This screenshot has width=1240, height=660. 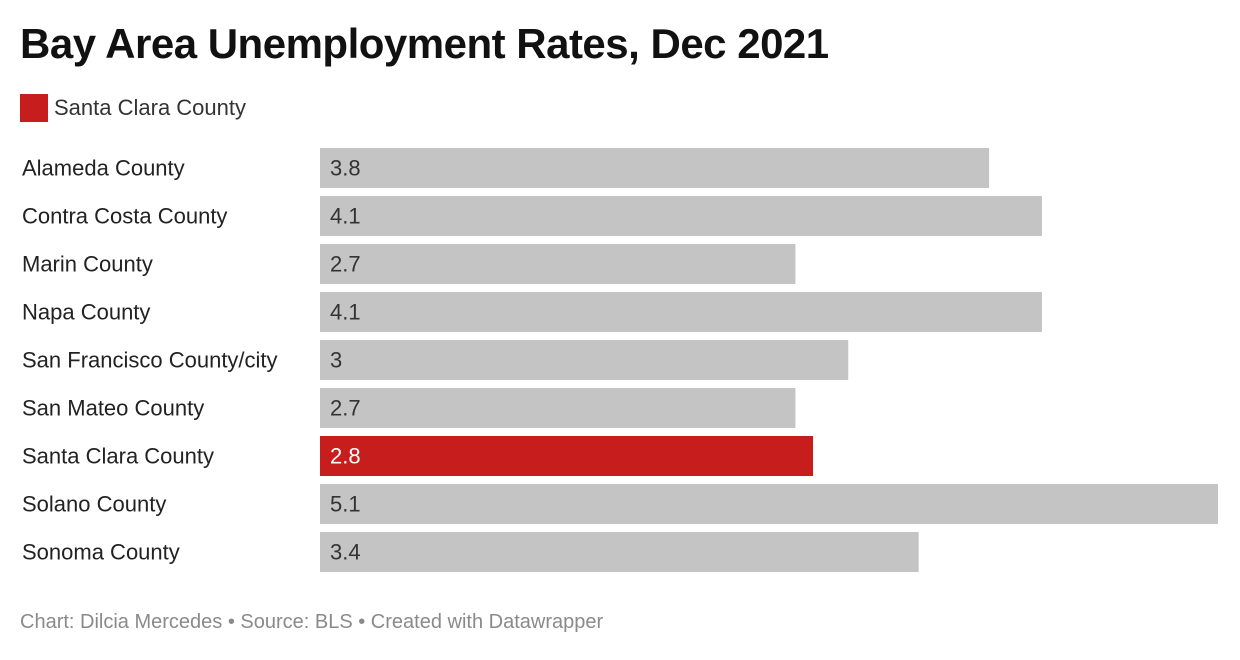 I want to click on legend: Santa Clara County, so click(x=133, y=108).